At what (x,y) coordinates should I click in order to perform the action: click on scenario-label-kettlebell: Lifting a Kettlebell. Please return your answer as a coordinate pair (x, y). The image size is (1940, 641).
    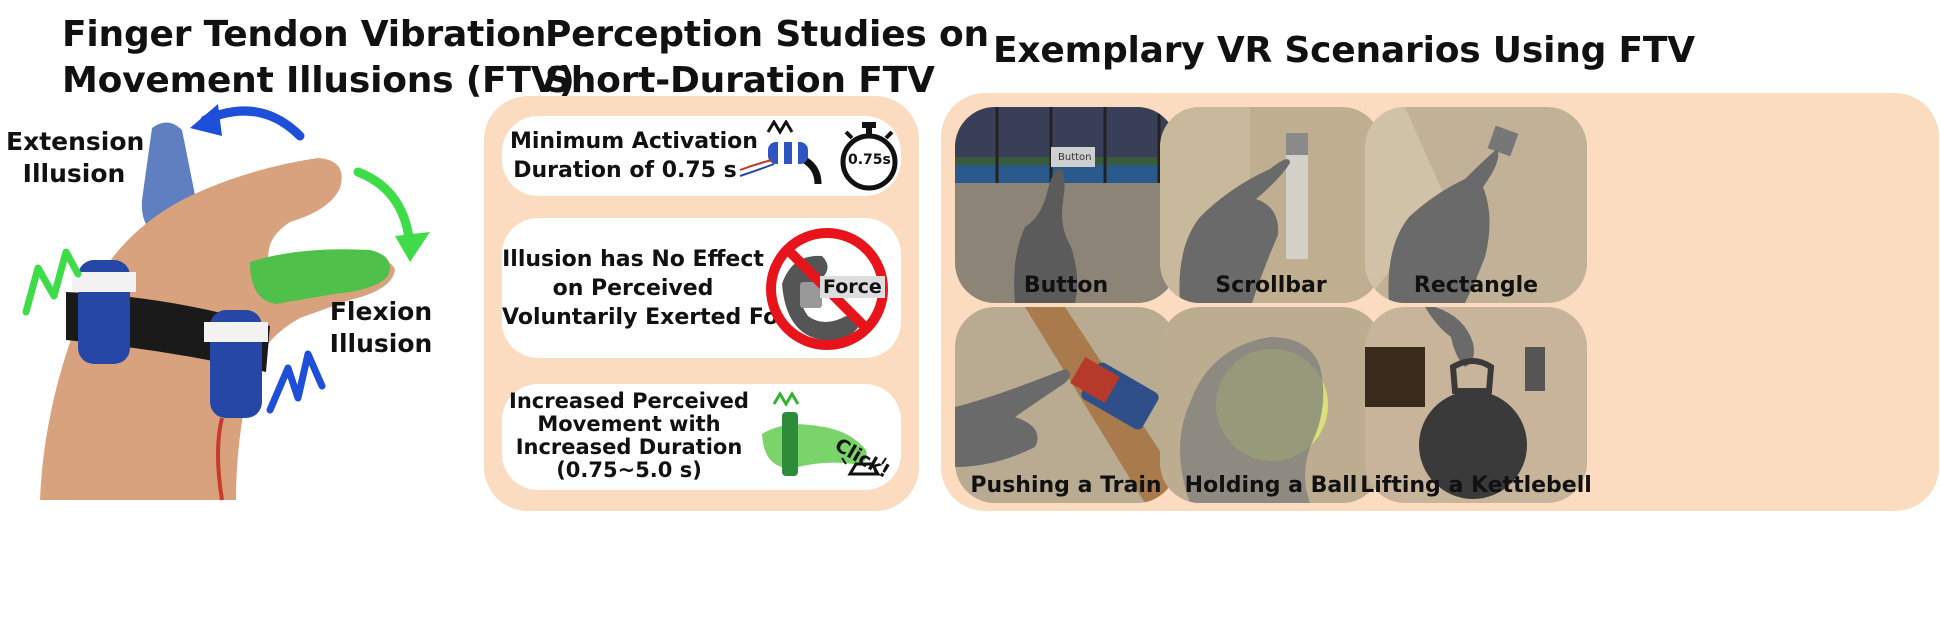
    Looking at the image, I should click on (1476, 485).